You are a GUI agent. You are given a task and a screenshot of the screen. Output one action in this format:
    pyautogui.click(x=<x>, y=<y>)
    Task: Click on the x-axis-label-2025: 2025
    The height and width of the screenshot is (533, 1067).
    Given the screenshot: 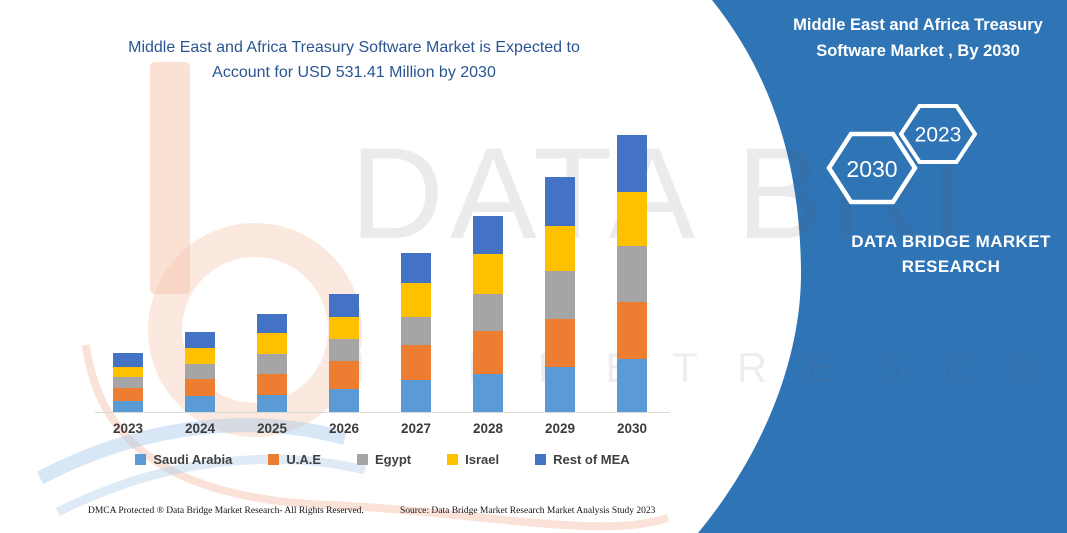 What is the action you would take?
    pyautogui.click(x=272, y=428)
    